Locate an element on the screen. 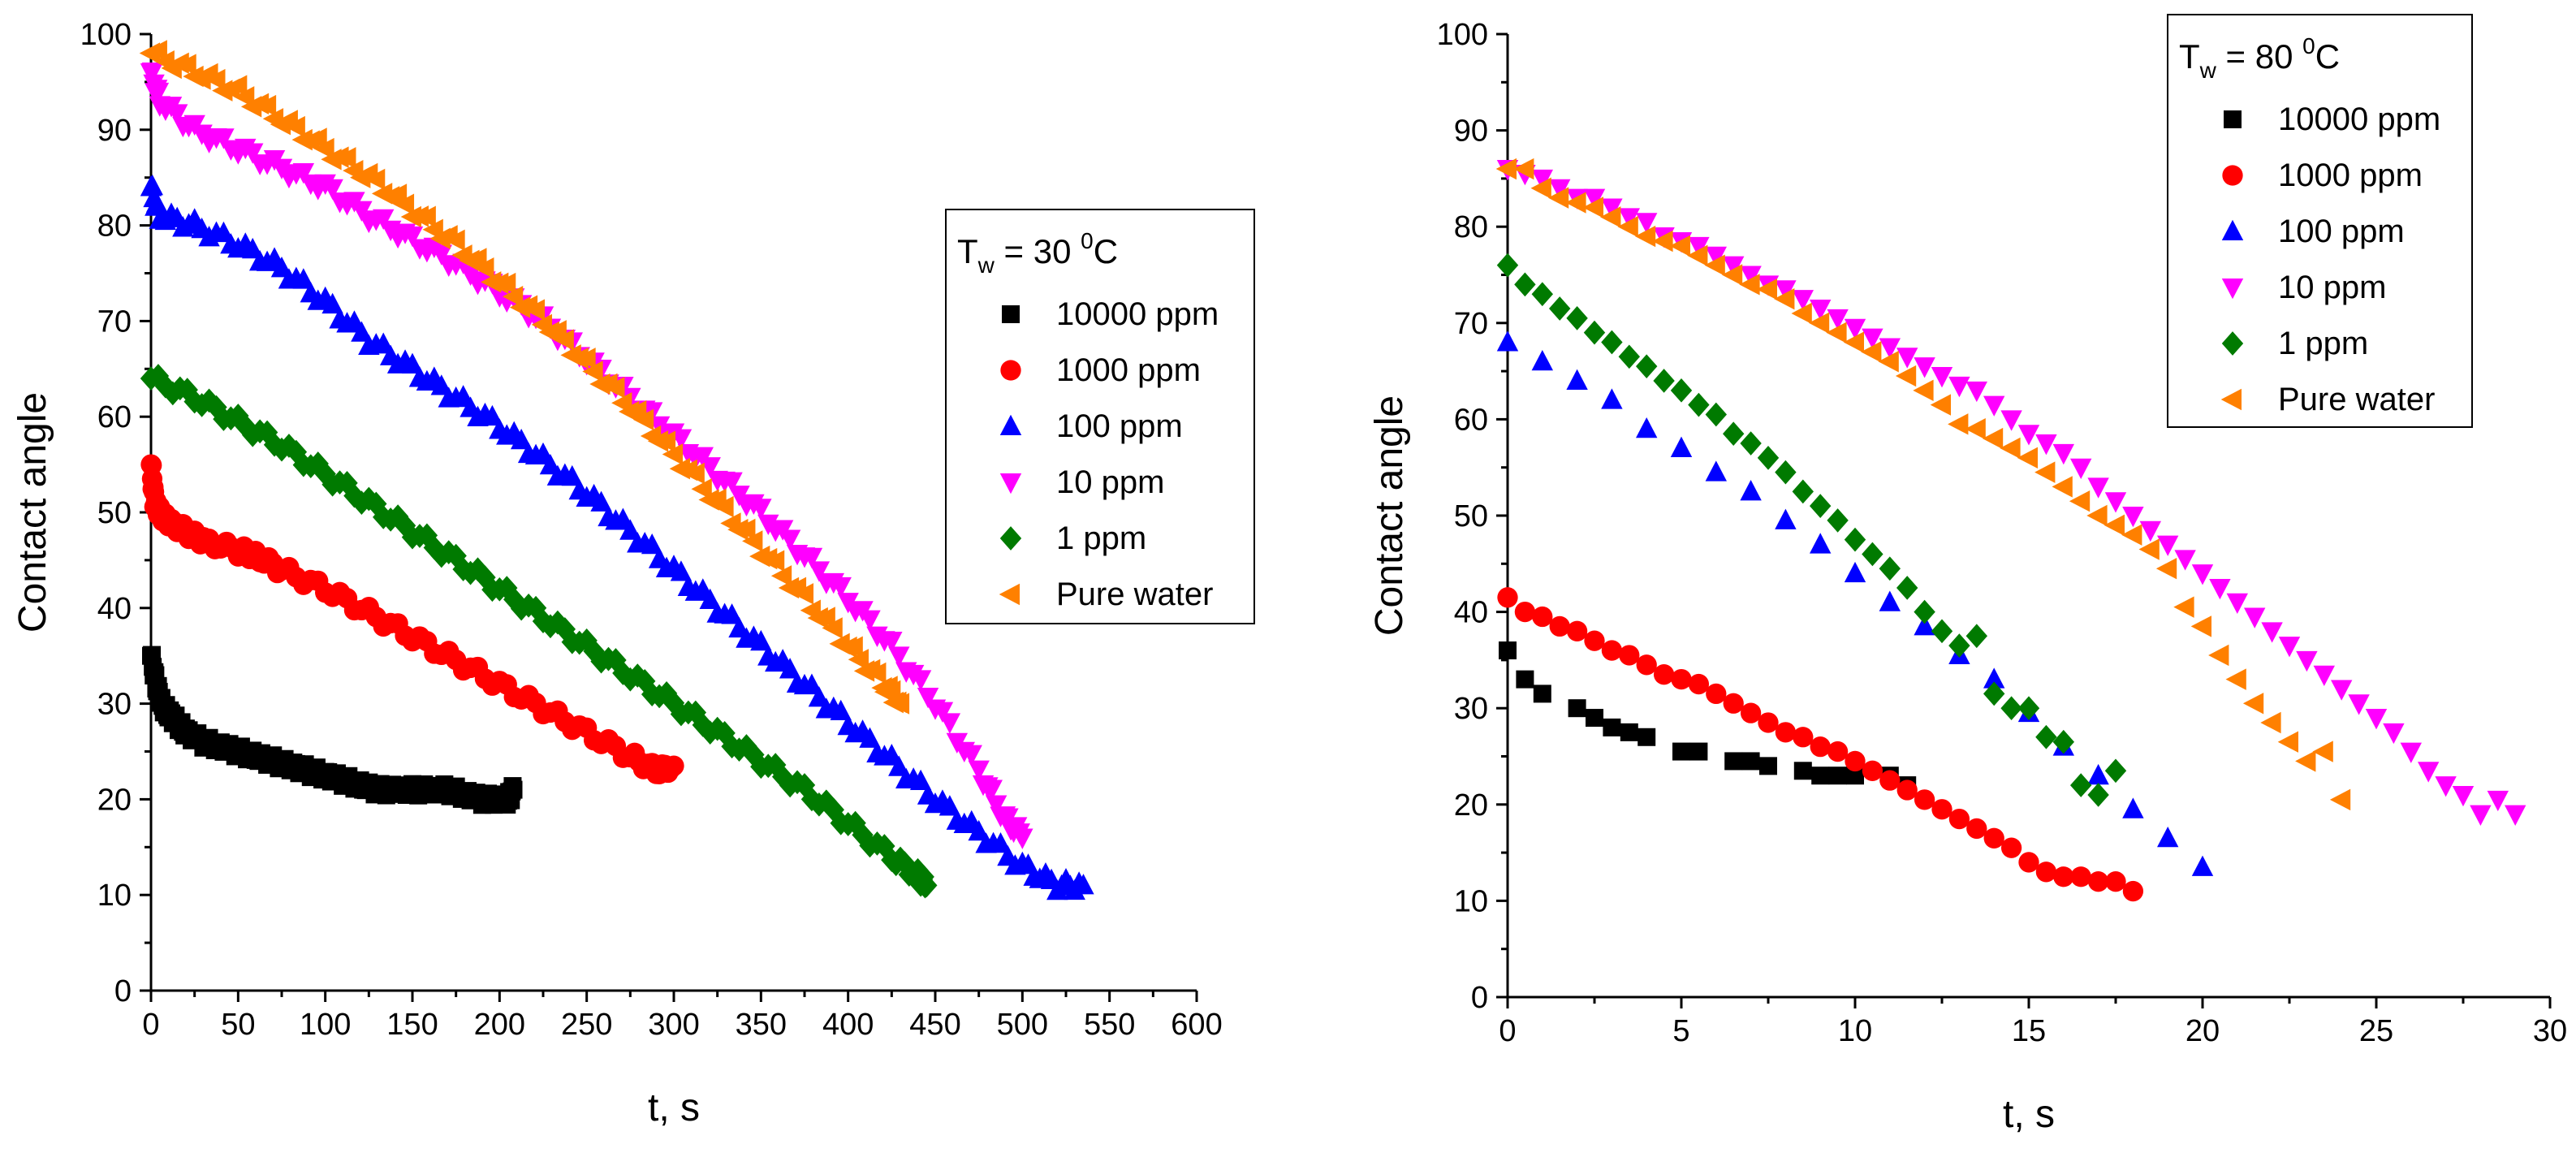 The image size is (2576, 1153). x-tick-label: 350 is located at coordinates (761, 1025).